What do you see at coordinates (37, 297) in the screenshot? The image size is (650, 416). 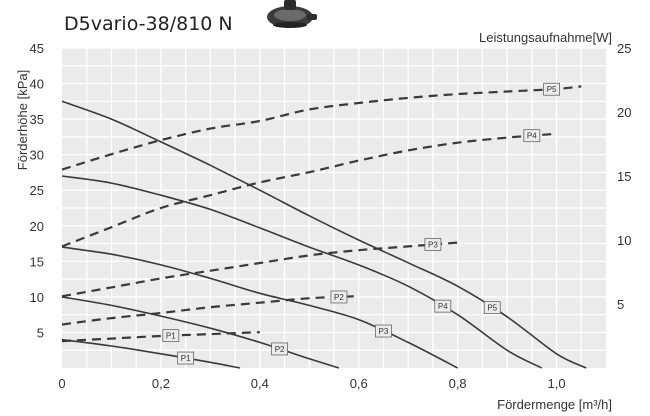 I see `y-left-tick-label: 10` at bounding box center [37, 297].